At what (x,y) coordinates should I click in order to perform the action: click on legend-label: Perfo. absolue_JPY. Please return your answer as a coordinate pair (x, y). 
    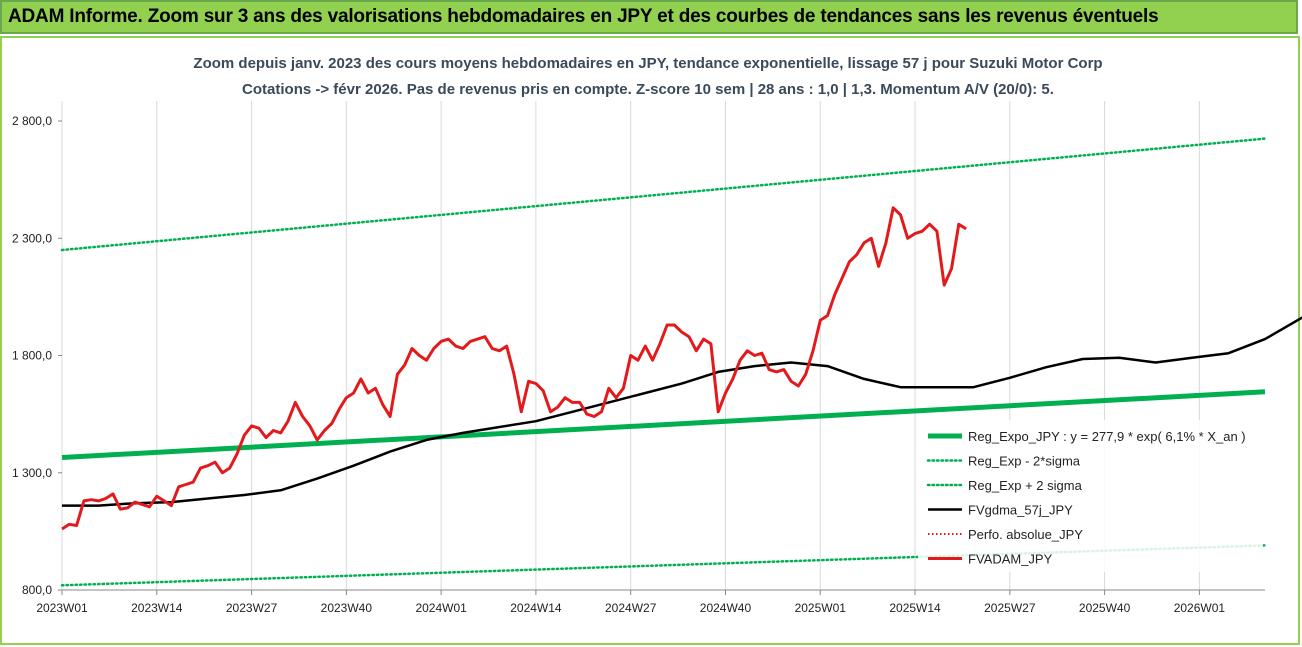
    Looking at the image, I should click on (1025, 534).